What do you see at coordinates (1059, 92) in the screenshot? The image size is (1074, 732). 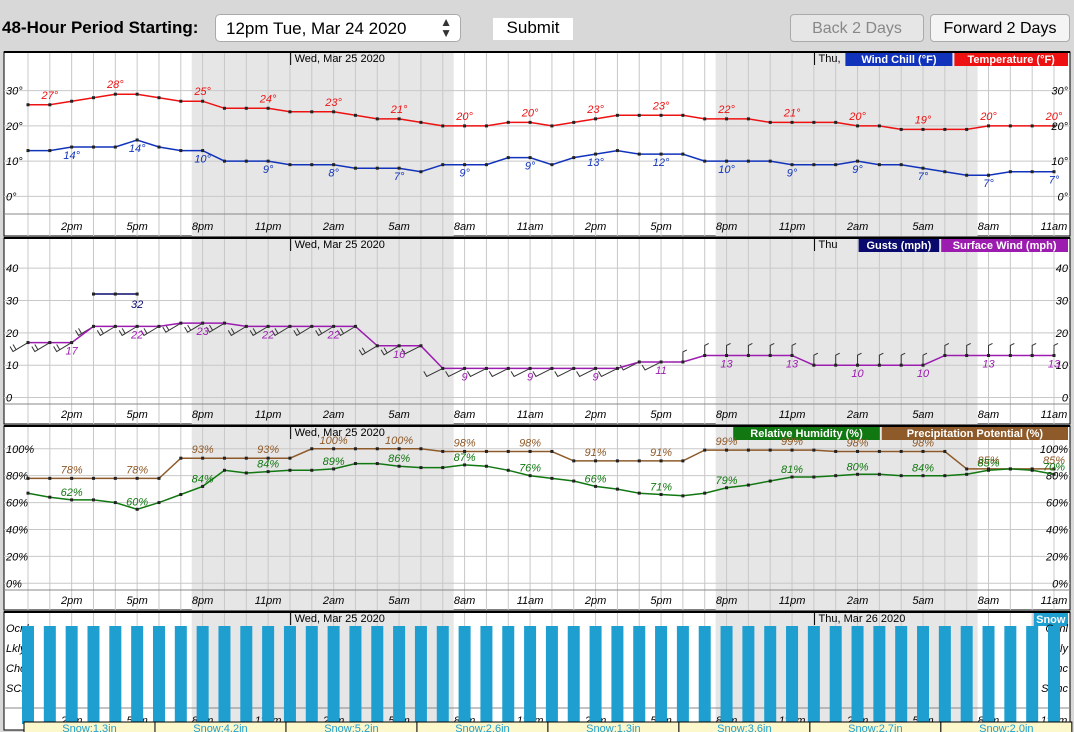 I see `y-tick-label-right: 30°` at bounding box center [1059, 92].